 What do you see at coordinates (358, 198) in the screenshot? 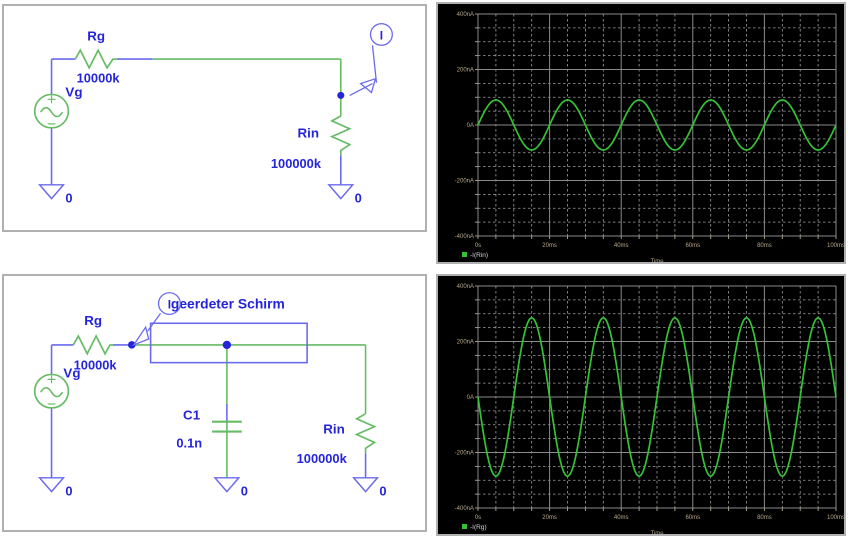
I see `ground-label-right: 0` at bounding box center [358, 198].